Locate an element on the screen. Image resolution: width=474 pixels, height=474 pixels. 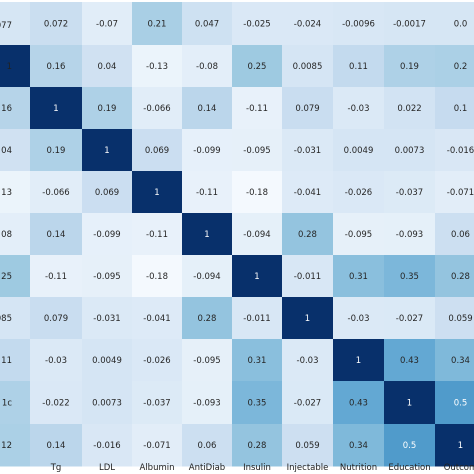
cell-value-label: -0.031 is located at coordinates (106, 319).